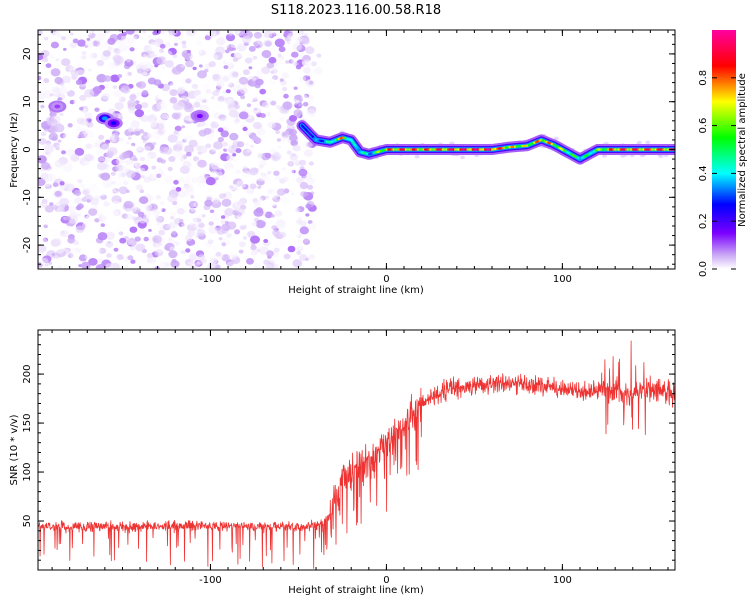 The width and height of the screenshot is (750, 600). What do you see at coordinates (210, 580) in the screenshot?
I see `snr-xtick-label: -100` at bounding box center [210, 580].